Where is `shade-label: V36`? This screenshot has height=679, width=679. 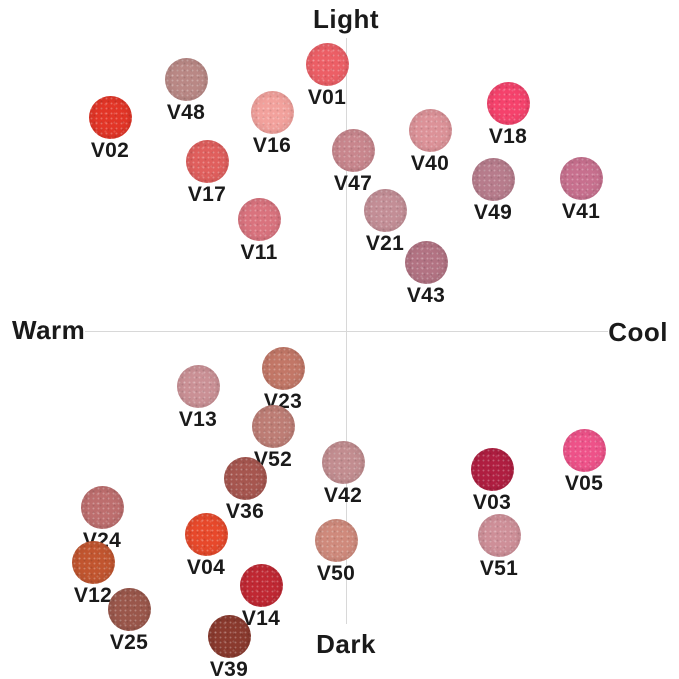
shade-label: V36 is located at coordinates (245, 511).